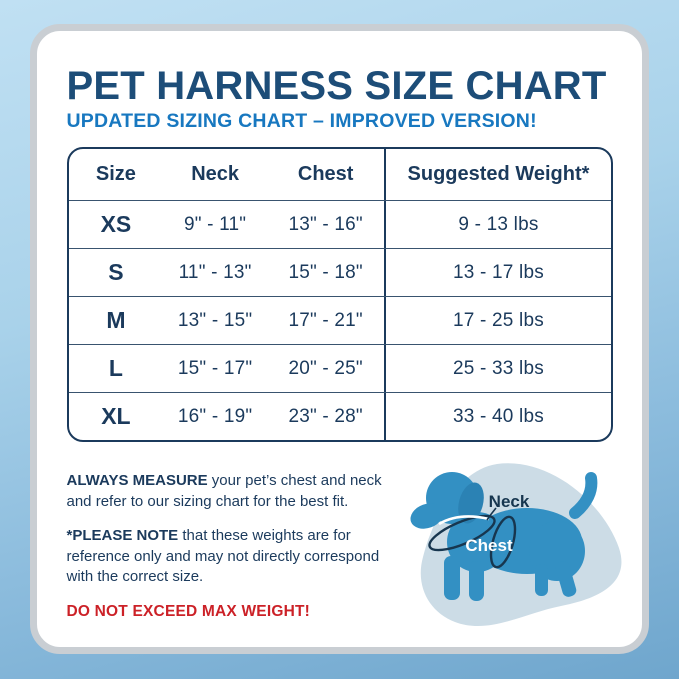 This screenshot has width=679, height=679. What do you see at coordinates (215, 224) in the screenshot?
I see `cell-neck: 9" - 11"` at bounding box center [215, 224].